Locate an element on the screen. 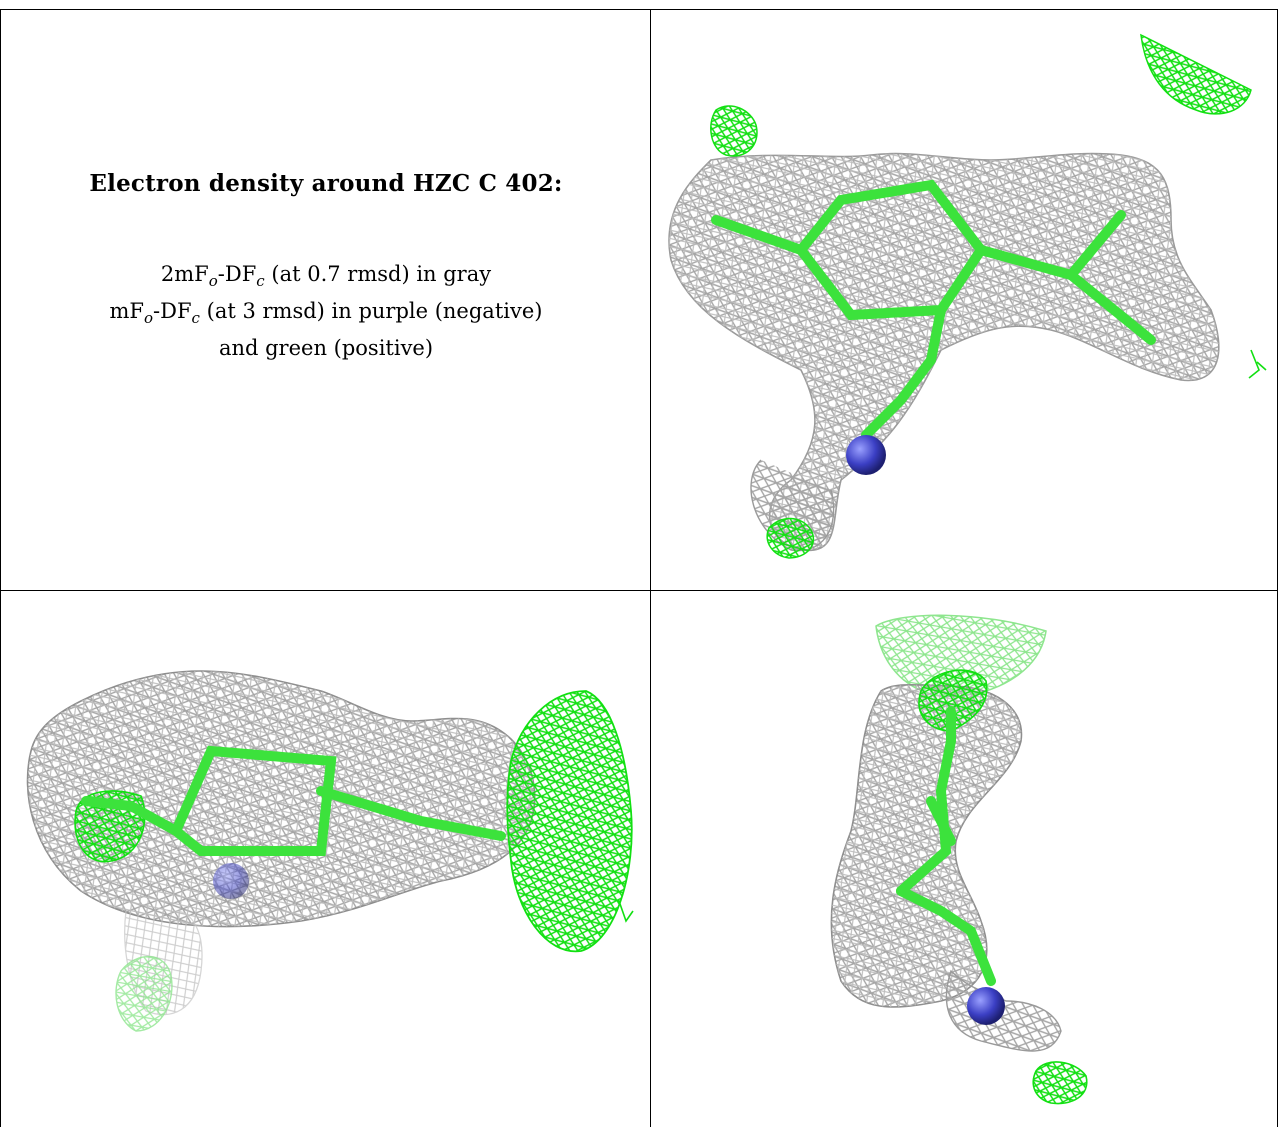  positive-density-blob-left is located at coordinates (734, 131).